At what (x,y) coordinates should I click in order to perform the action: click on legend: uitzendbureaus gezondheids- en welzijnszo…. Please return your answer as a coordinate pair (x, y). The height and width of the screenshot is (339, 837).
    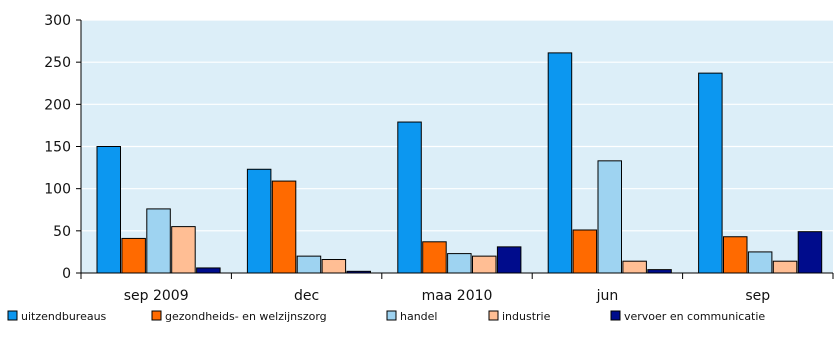
    Looking at the image, I should click on (386, 316).